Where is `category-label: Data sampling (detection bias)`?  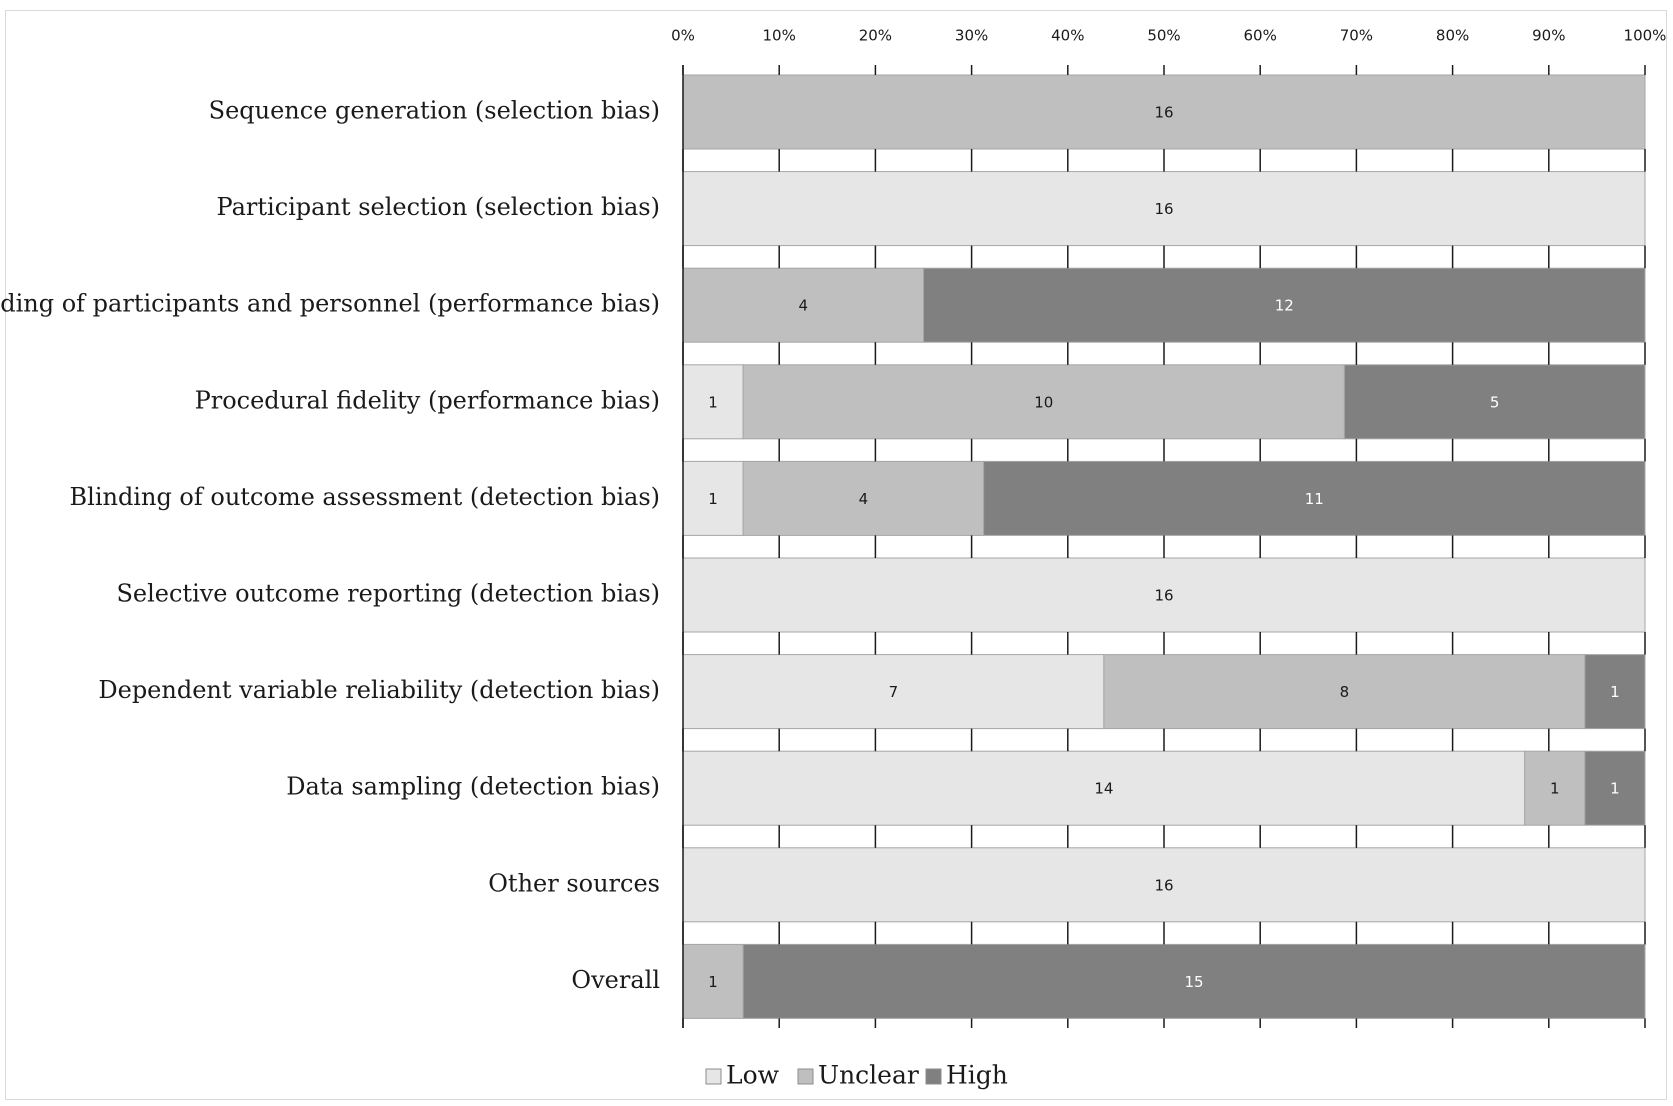
category-label: Data sampling (detection bias) is located at coordinates (473, 787).